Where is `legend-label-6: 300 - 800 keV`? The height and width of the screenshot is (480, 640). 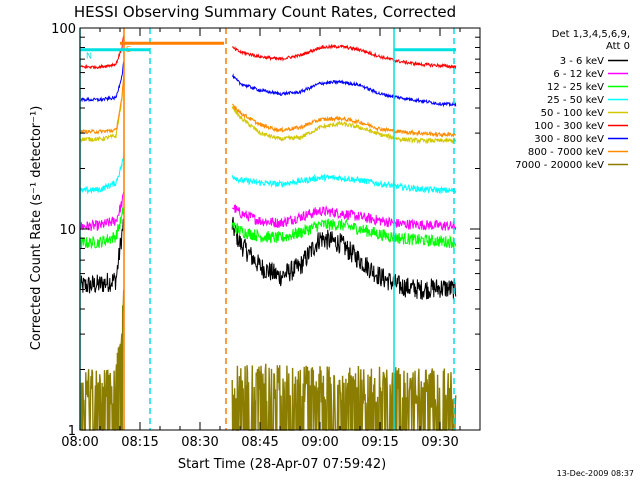
legend-label-6: 300 - 800 keV is located at coordinates (569, 139).